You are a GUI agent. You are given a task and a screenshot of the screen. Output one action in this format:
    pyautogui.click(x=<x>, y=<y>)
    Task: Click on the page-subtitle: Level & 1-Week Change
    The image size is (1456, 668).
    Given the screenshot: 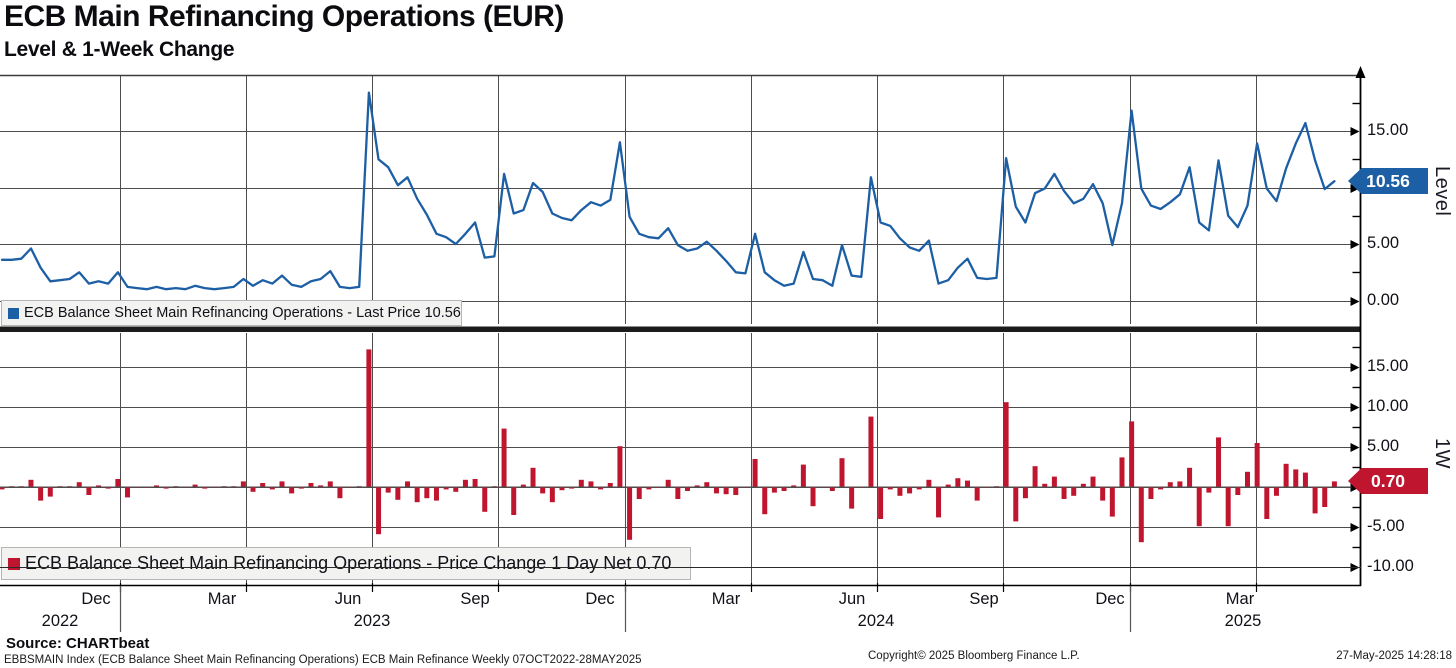 What is the action you would take?
    pyautogui.click(x=119, y=49)
    